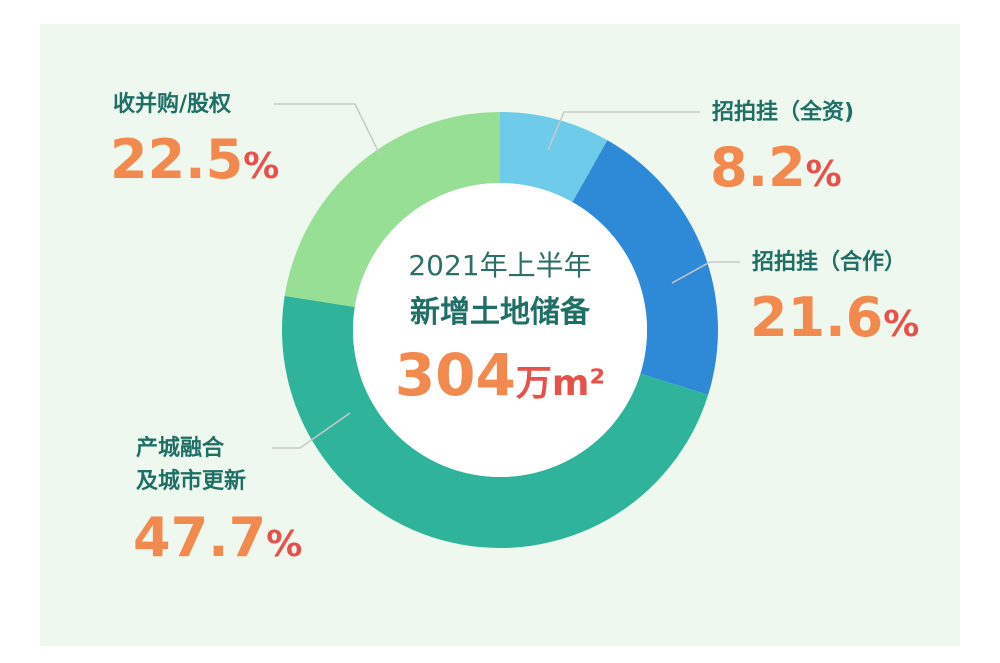  Describe the element at coordinates (172, 104) in the screenshot. I see `label-binggou: 收并购/股权` at that location.